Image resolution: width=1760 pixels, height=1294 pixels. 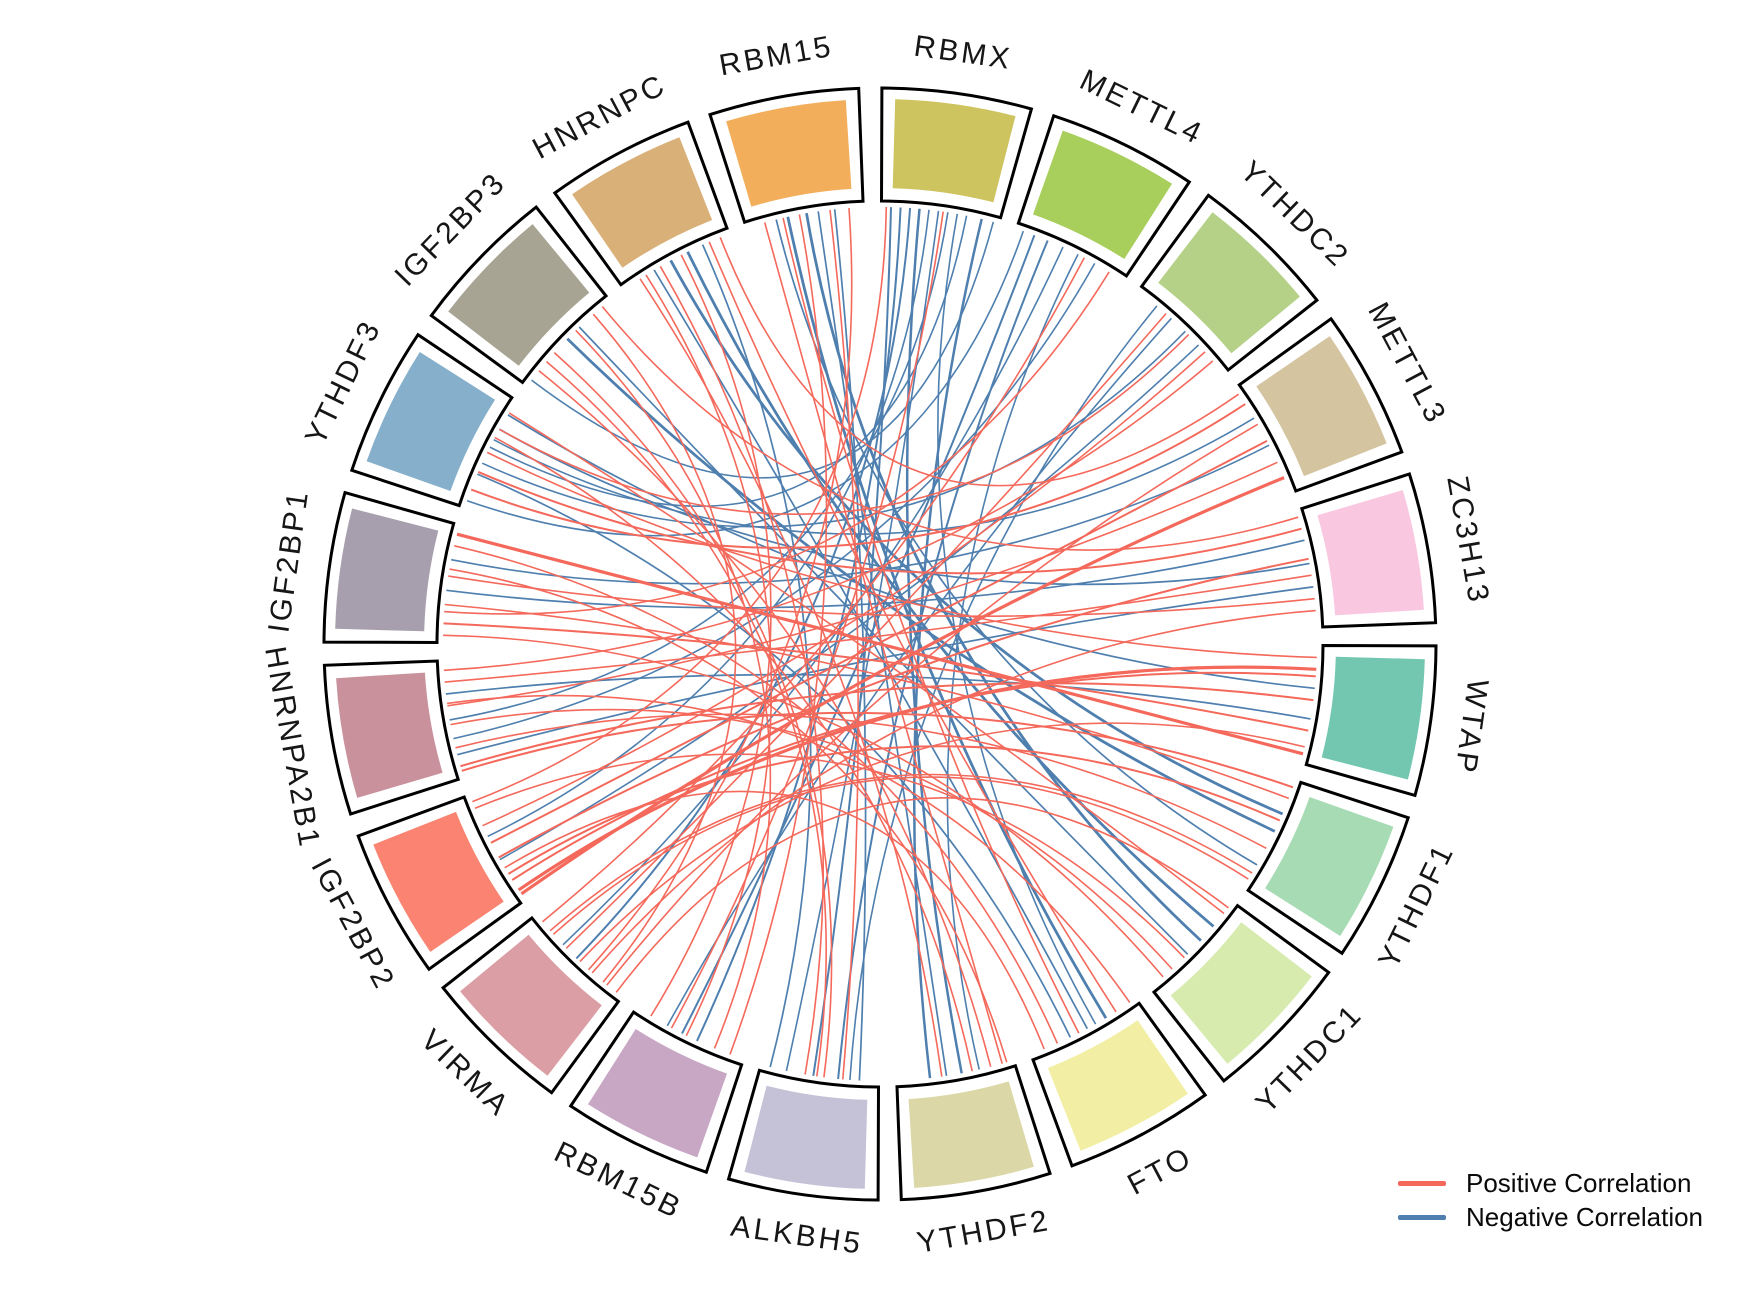 I want to click on chord-pos-IGF2BP3-YTHDF2, so click(x=765, y=718).